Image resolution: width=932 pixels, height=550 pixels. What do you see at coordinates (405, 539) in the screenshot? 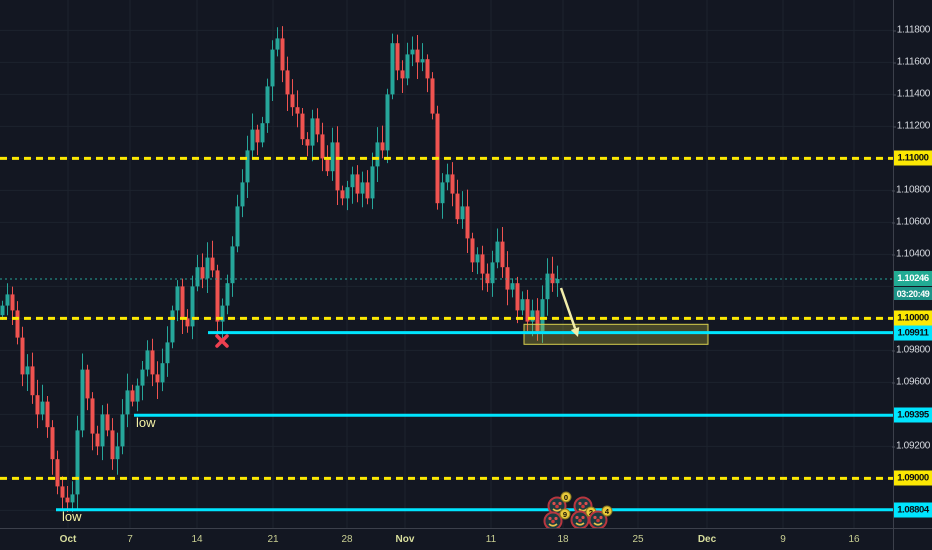
I see `time-tick-label: Nov` at bounding box center [405, 539].